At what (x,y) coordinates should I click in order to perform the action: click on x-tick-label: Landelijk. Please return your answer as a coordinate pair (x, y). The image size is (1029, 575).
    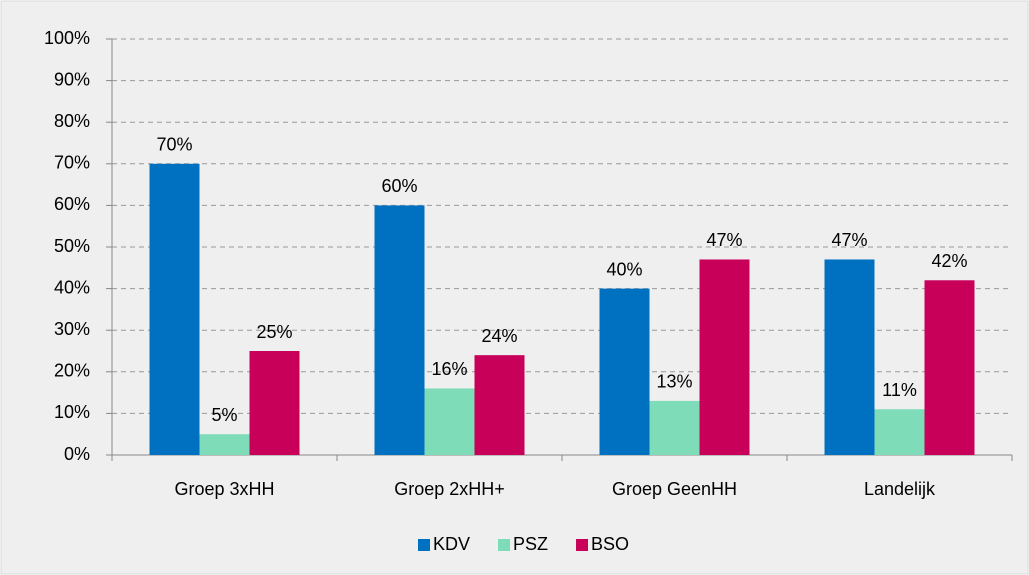
    Looking at the image, I should click on (900, 489).